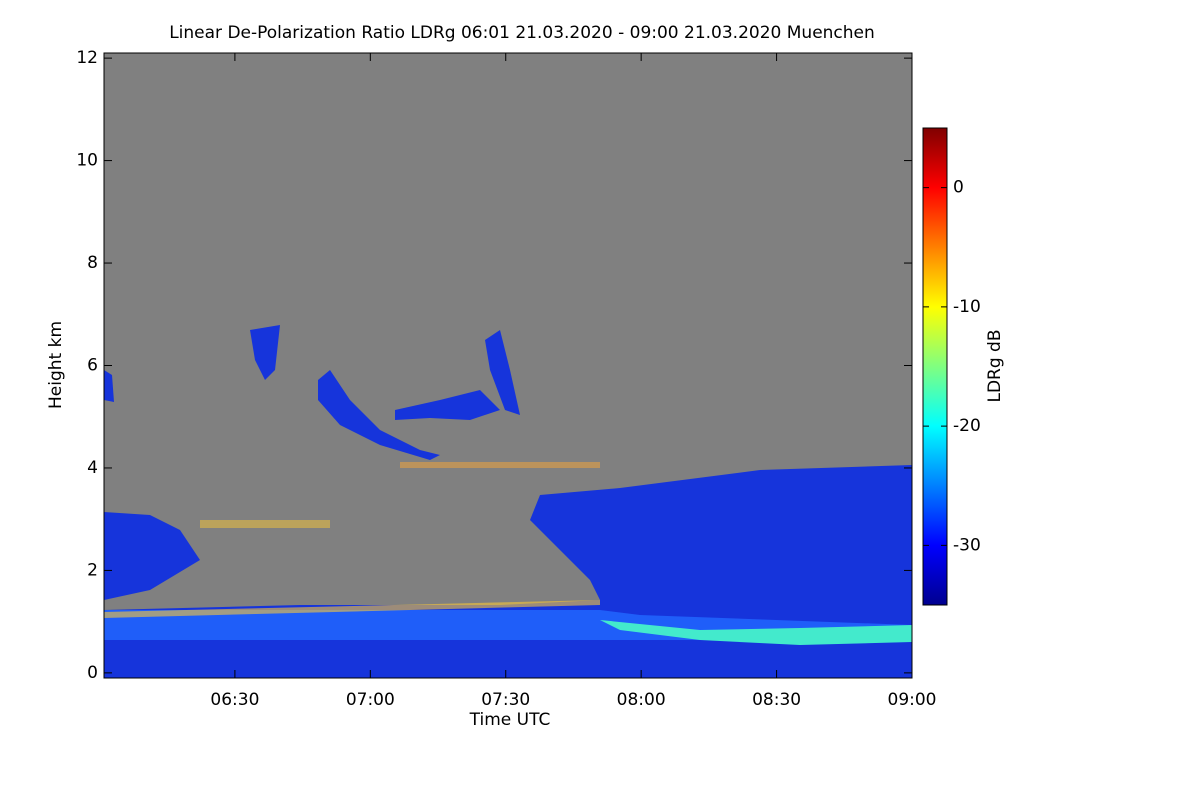 The image size is (1200, 800). I want to click on y-tick-label: 4, so click(92, 468).